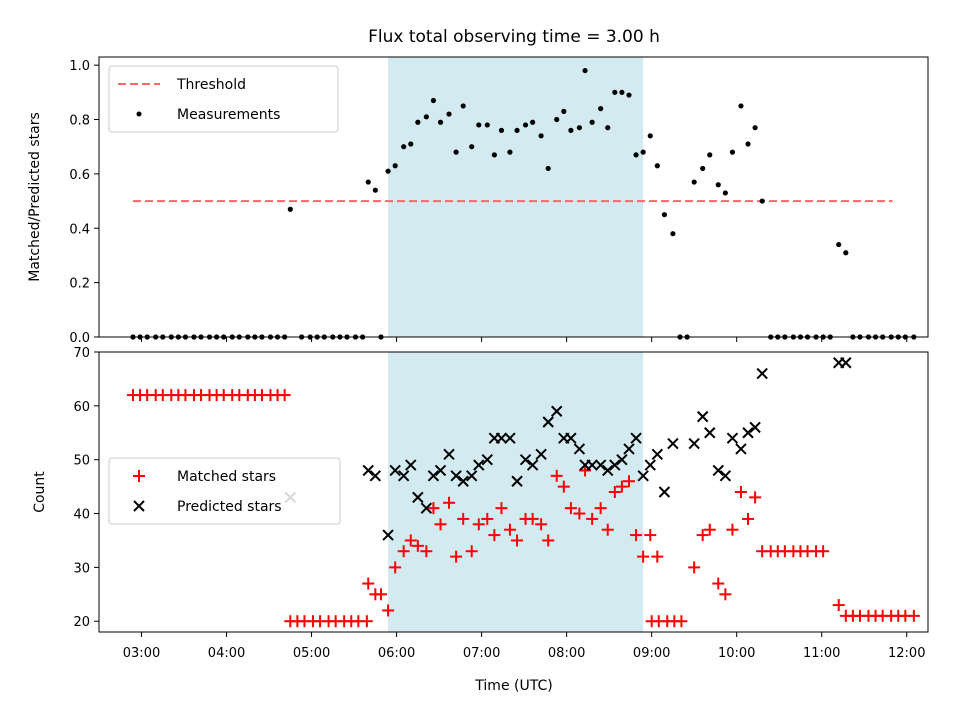 The width and height of the screenshot is (960, 720). I want to click on top-legend: Threshold Measurements, so click(223, 99).